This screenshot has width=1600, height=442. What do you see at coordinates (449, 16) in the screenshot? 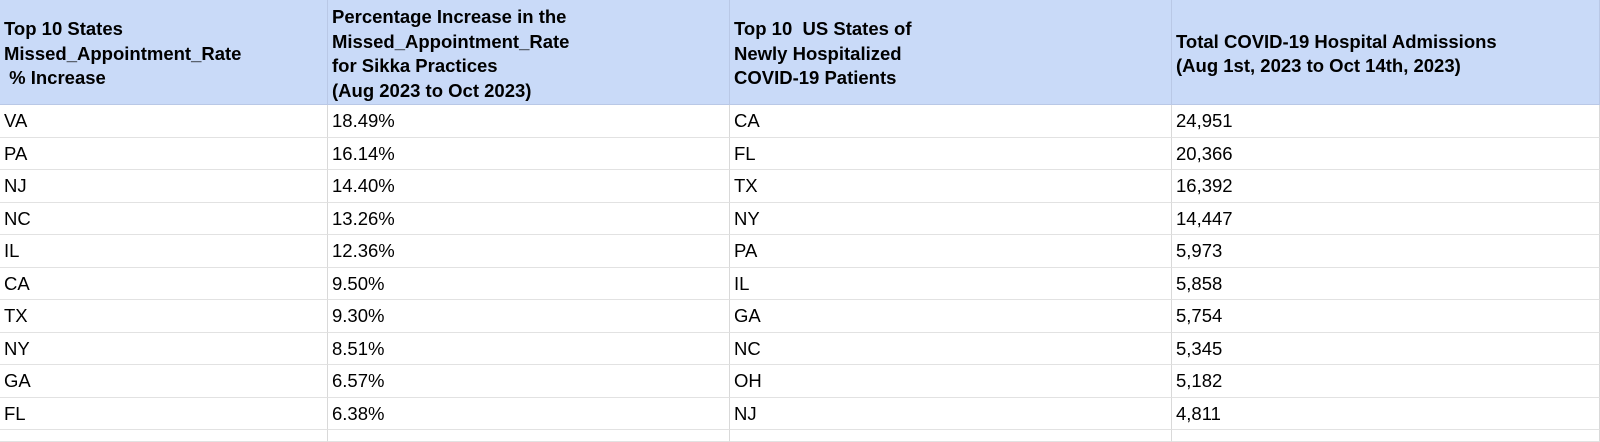
I see `header-text: Percentage Increase in the` at bounding box center [449, 16].